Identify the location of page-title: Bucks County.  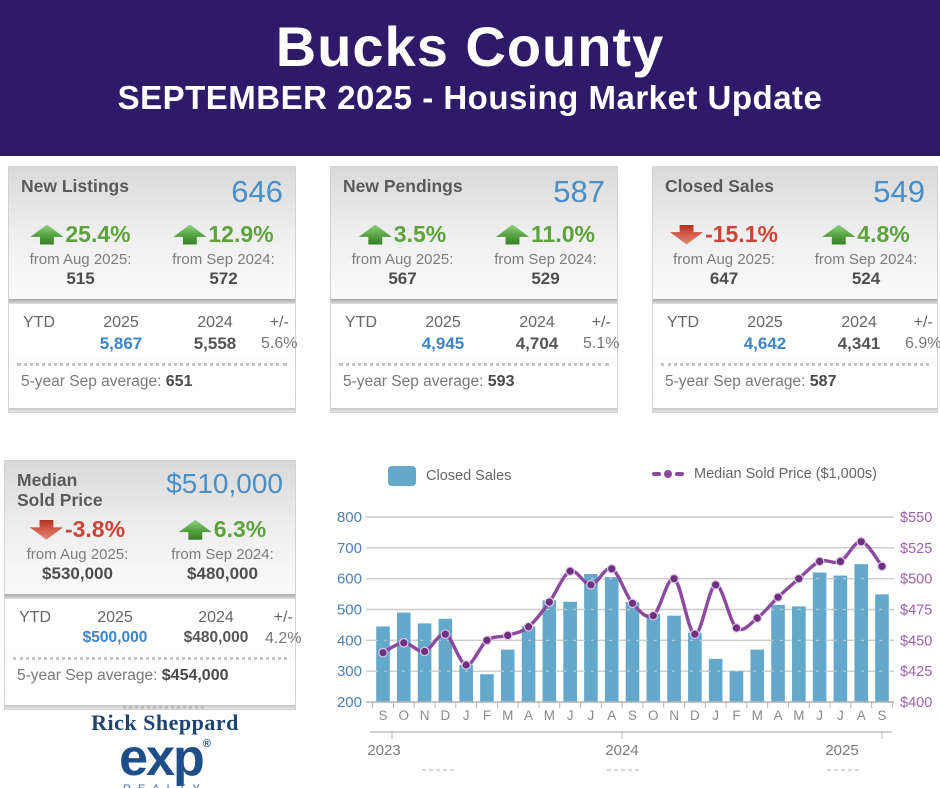
(470, 46).